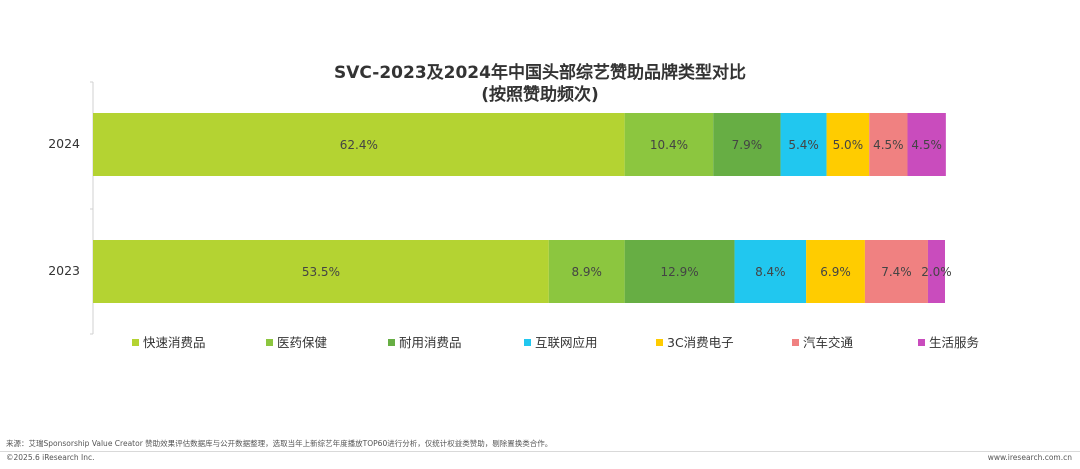  I want to click on legend-label: 生活服务, so click(954, 342).